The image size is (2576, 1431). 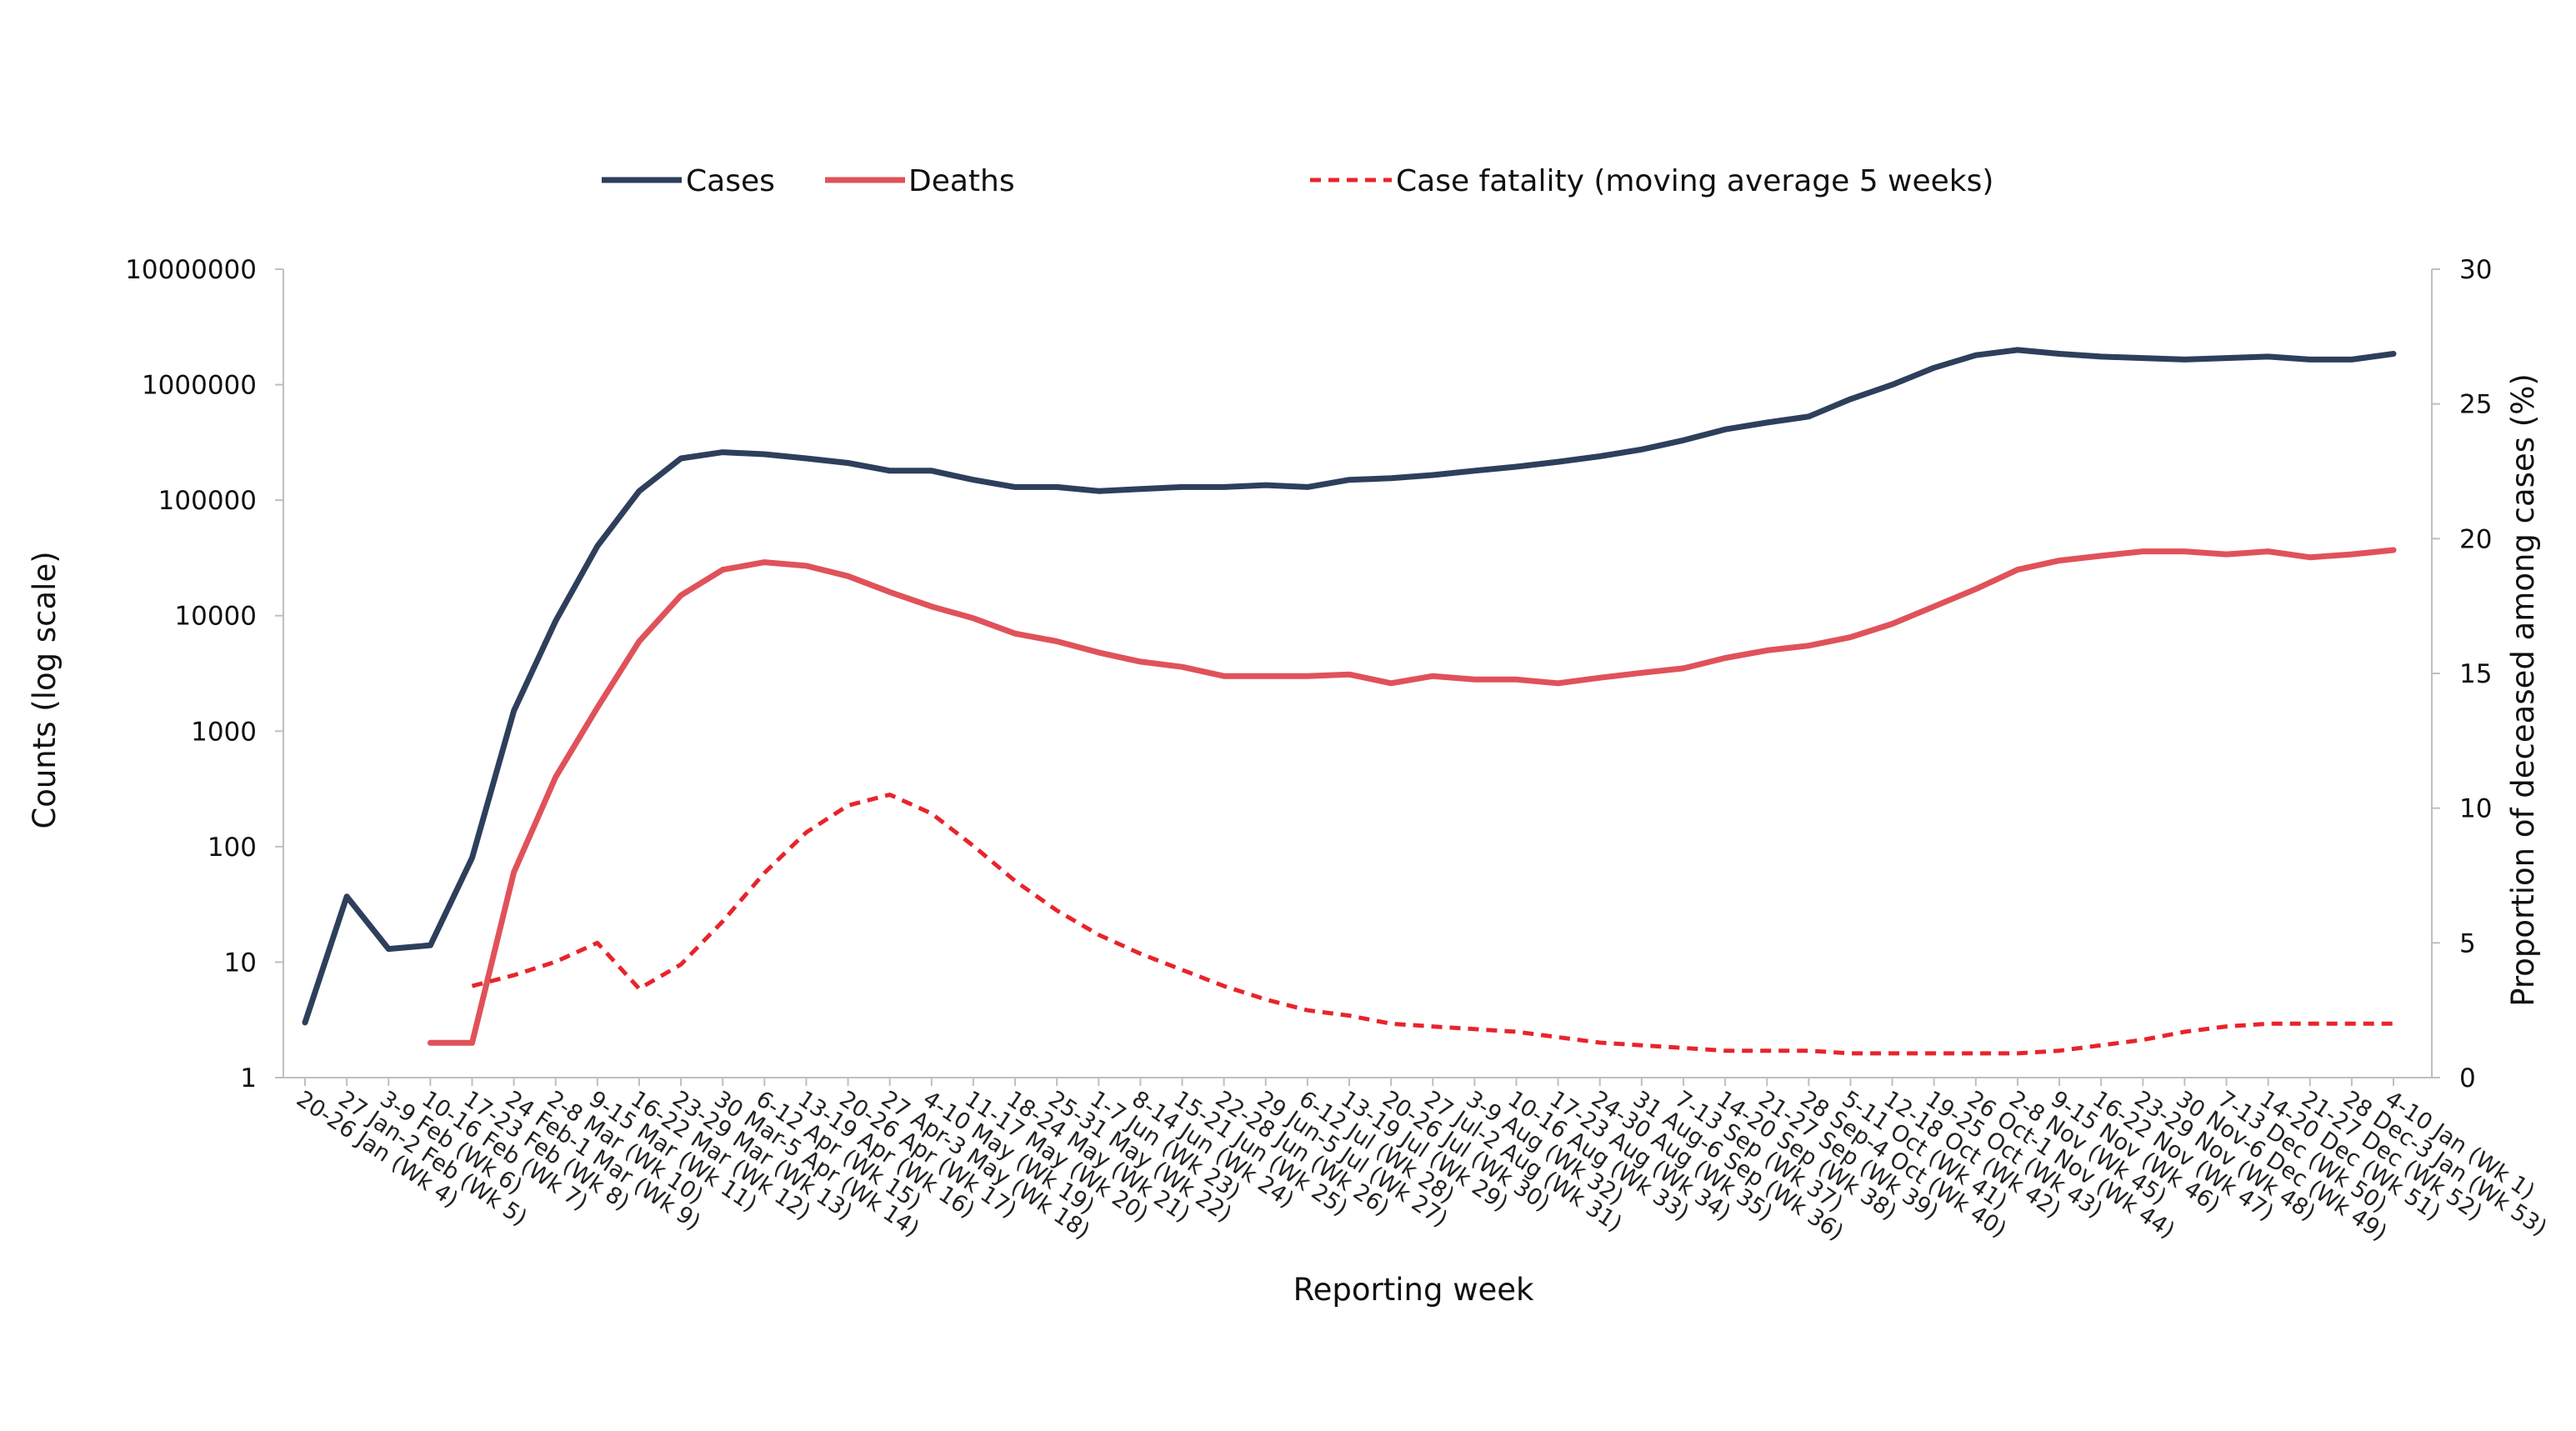 I want to click on y-tick-label: 1000, so click(x=224, y=732).